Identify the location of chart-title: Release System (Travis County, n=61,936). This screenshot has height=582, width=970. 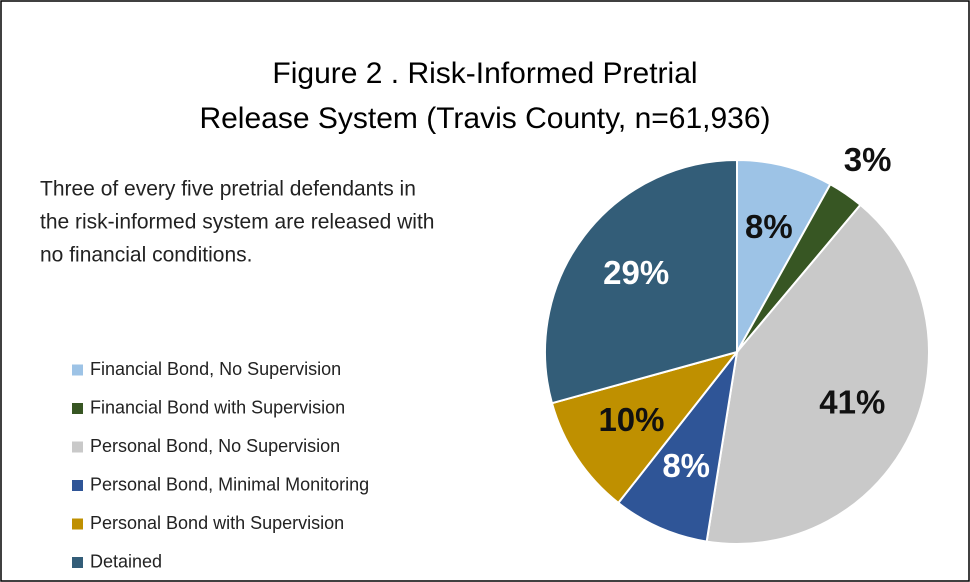
(484, 118).